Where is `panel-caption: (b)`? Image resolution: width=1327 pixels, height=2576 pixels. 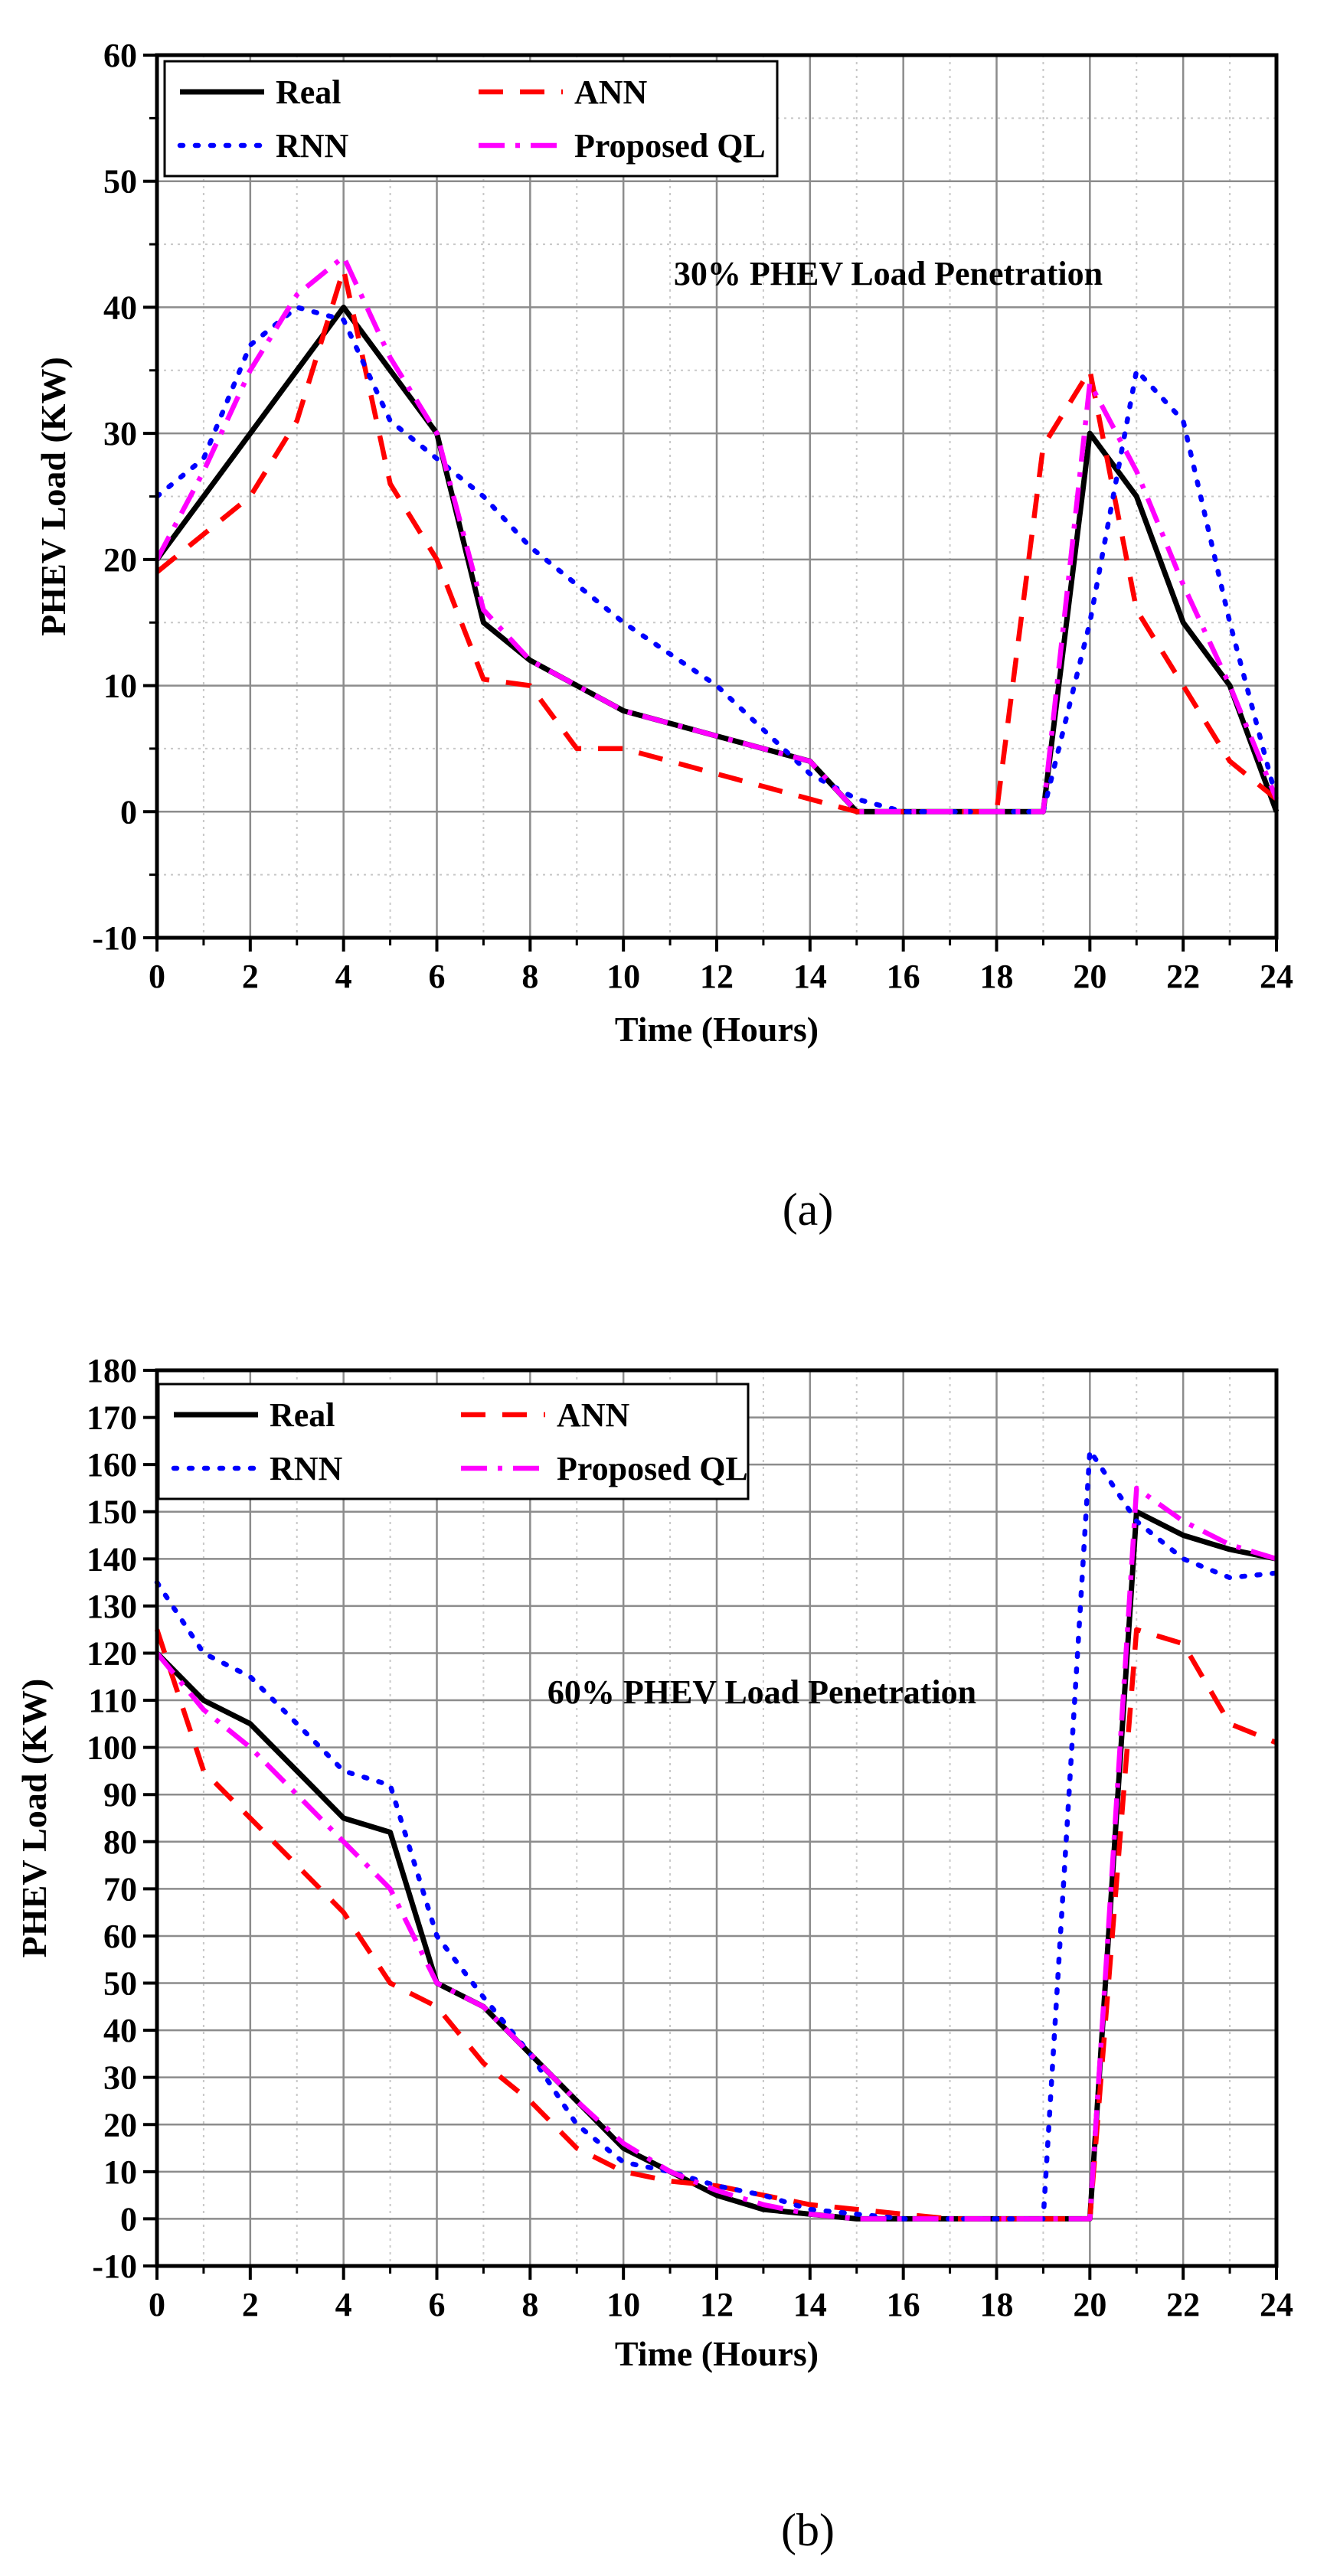
panel-caption: (b) is located at coordinates (808, 2530).